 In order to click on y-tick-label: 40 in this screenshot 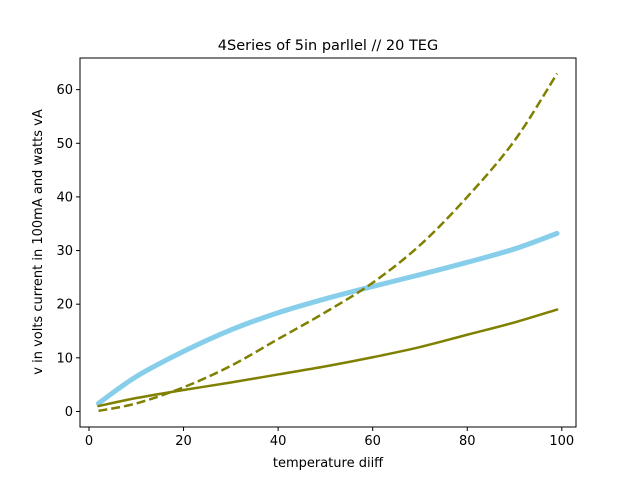, I will do `click(64, 197)`.